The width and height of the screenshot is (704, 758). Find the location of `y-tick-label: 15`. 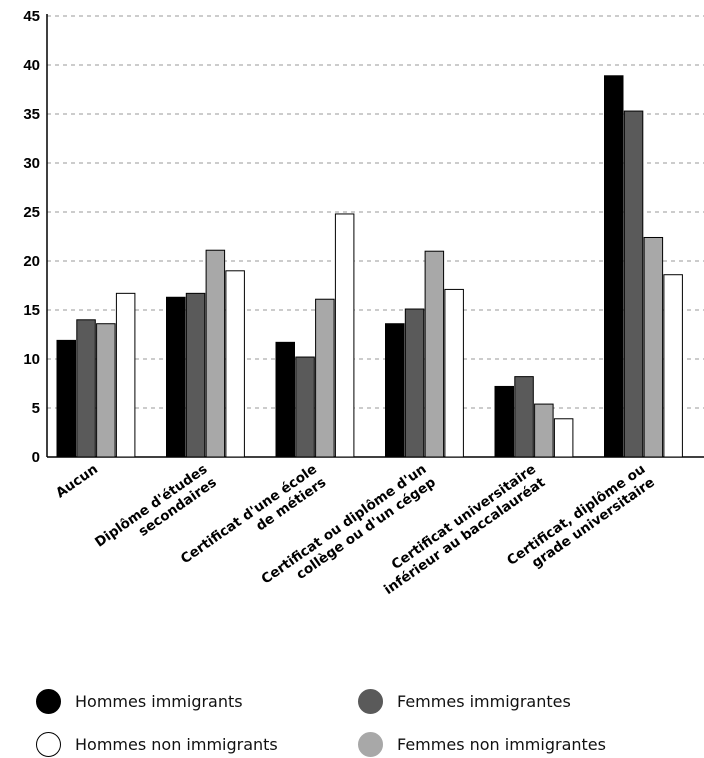

y-tick-label: 15 is located at coordinates (31, 310).